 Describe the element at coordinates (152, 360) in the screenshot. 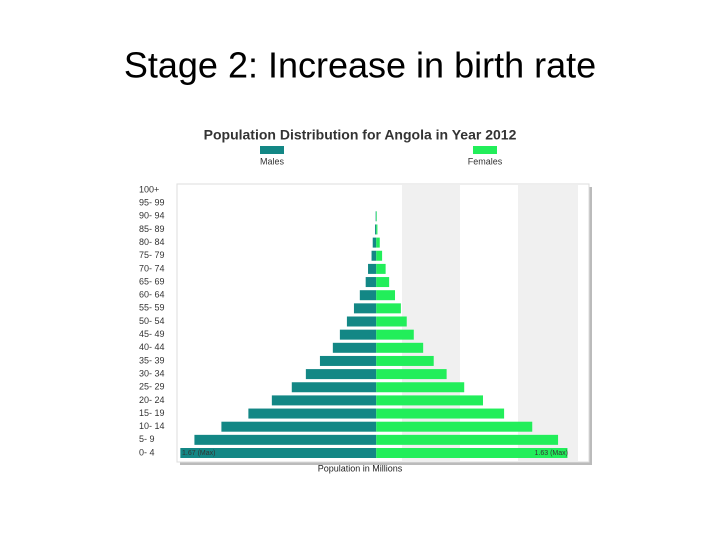

I see `y-tick-label: 35- 39` at that location.